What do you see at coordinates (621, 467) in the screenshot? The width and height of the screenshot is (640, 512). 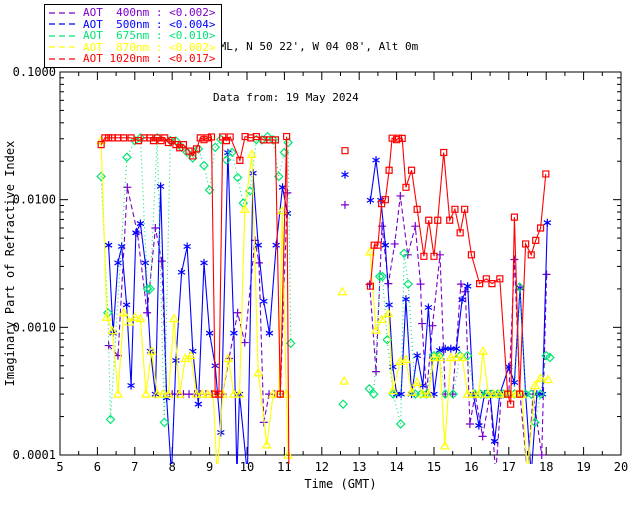 I see `x-tick-label: 20` at bounding box center [621, 467].